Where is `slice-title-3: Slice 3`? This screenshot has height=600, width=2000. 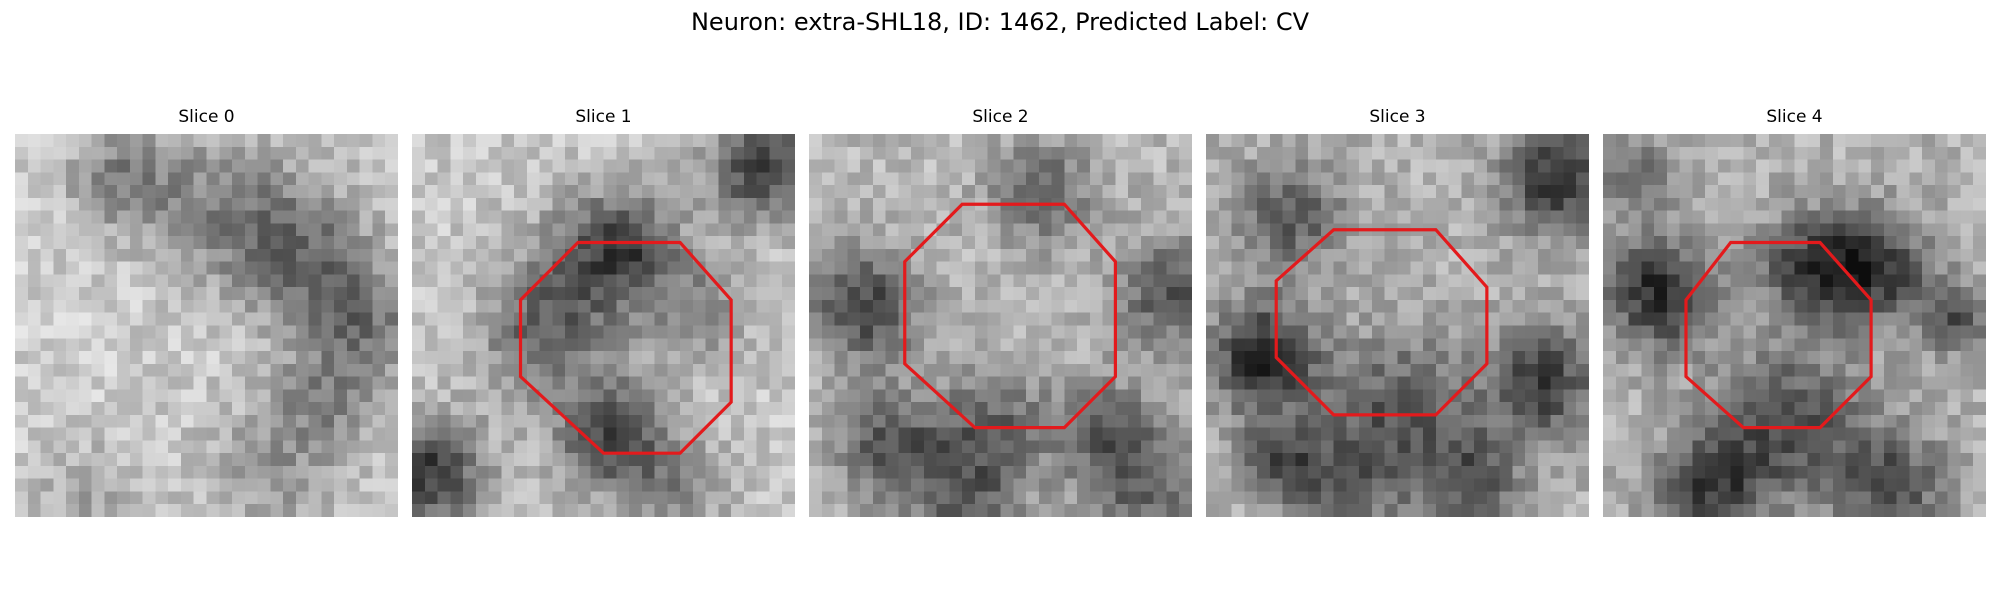 slice-title-3: Slice 3 is located at coordinates (1397, 117).